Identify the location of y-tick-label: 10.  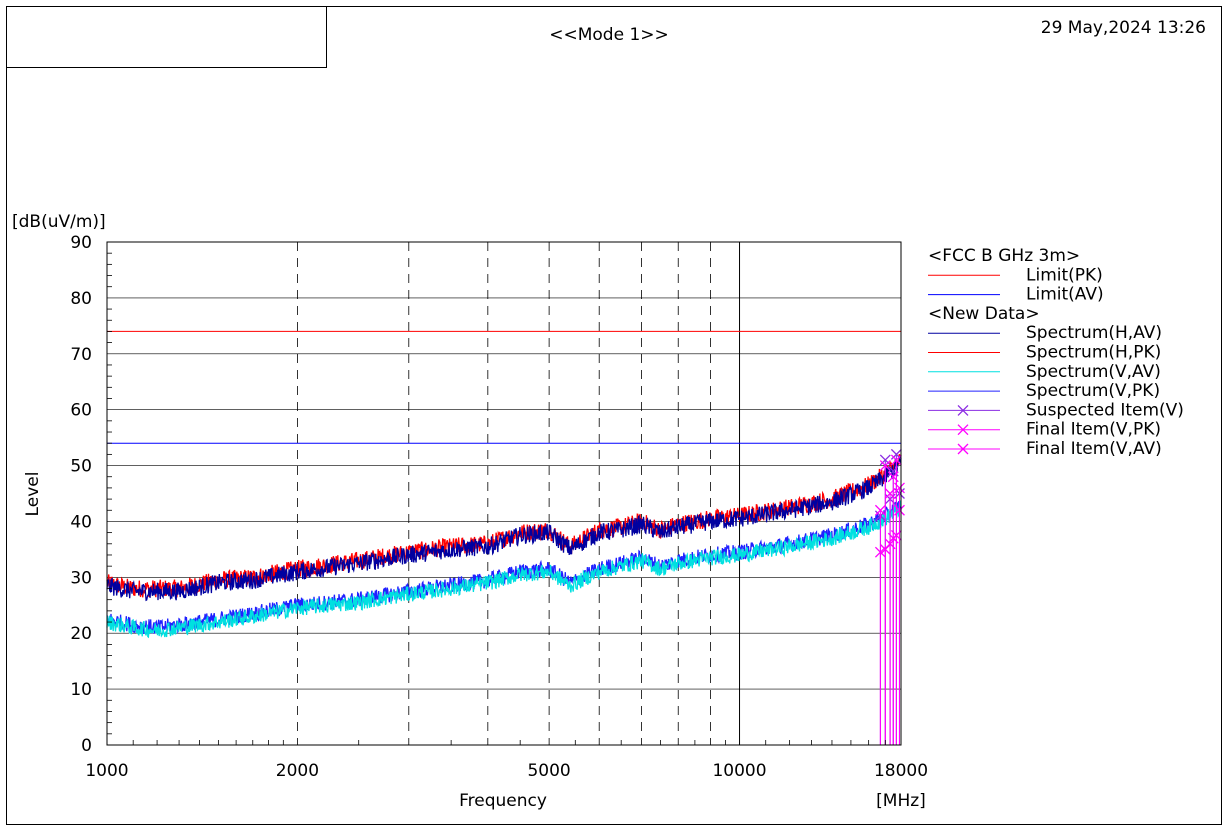
(81, 690).